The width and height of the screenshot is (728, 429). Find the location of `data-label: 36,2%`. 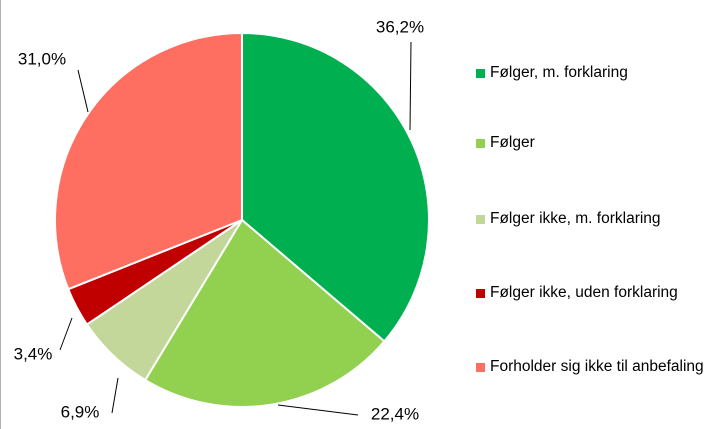

data-label: 36,2% is located at coordinates (400, 26).